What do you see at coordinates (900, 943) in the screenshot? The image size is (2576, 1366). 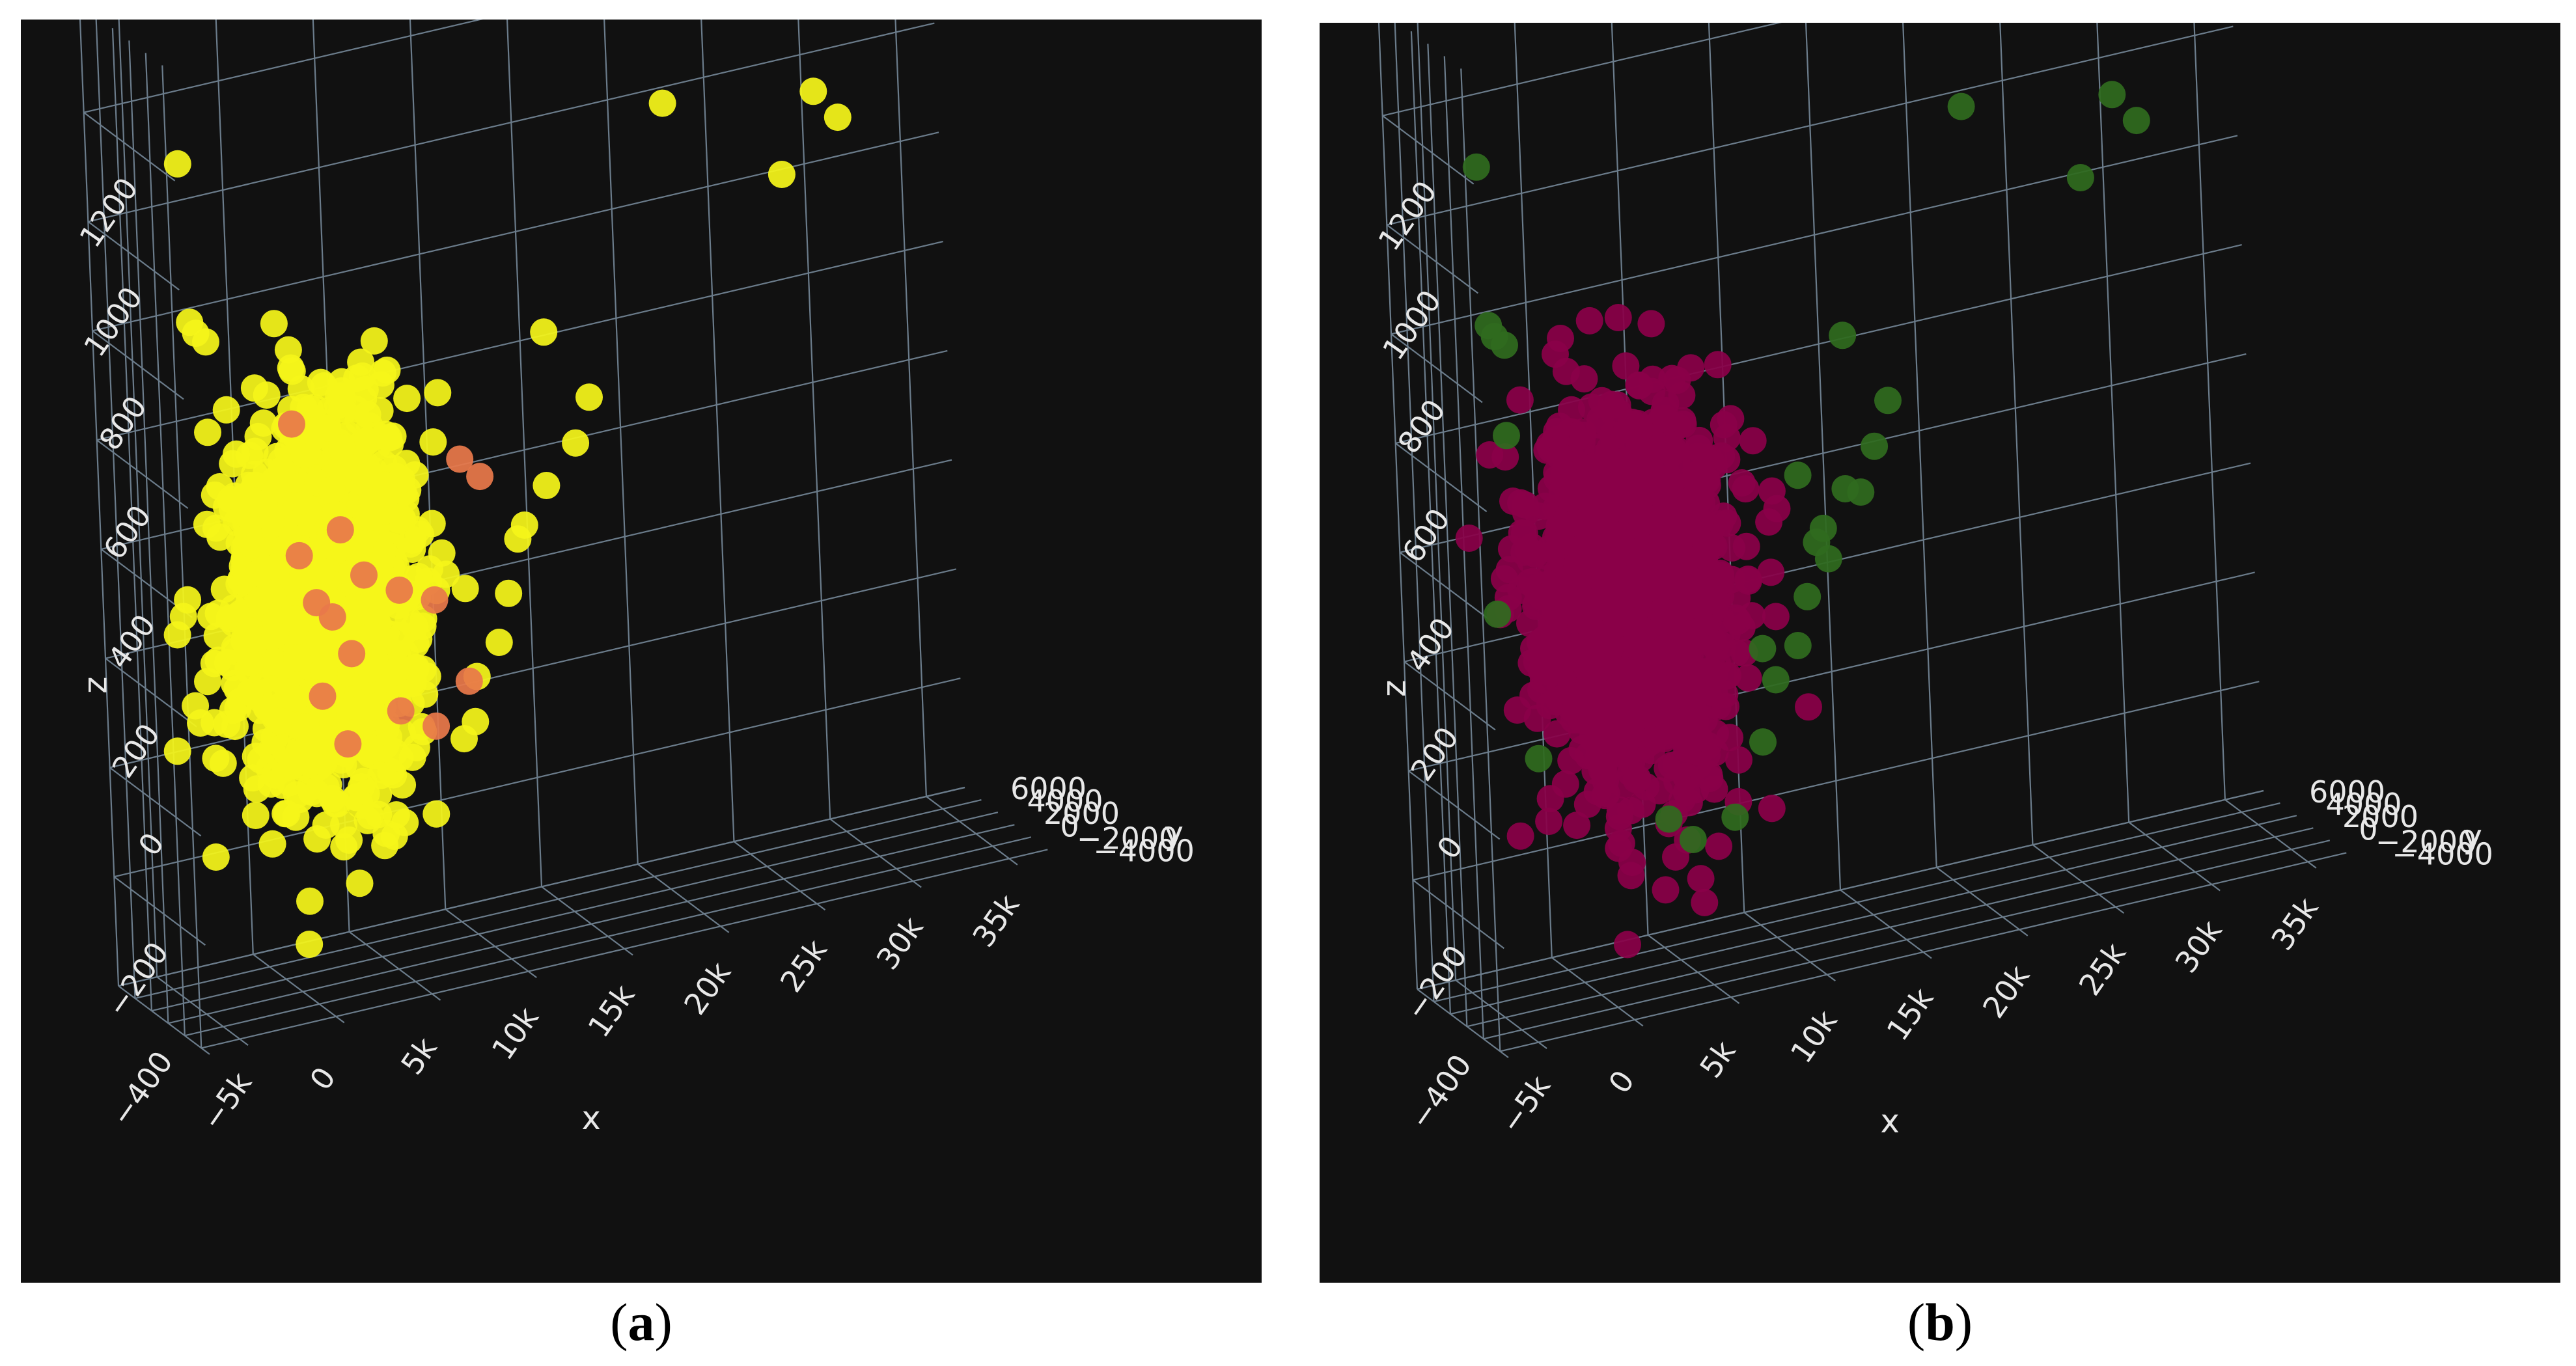 I see `x-tick-label: 30k` at bounding box center [900, 943].